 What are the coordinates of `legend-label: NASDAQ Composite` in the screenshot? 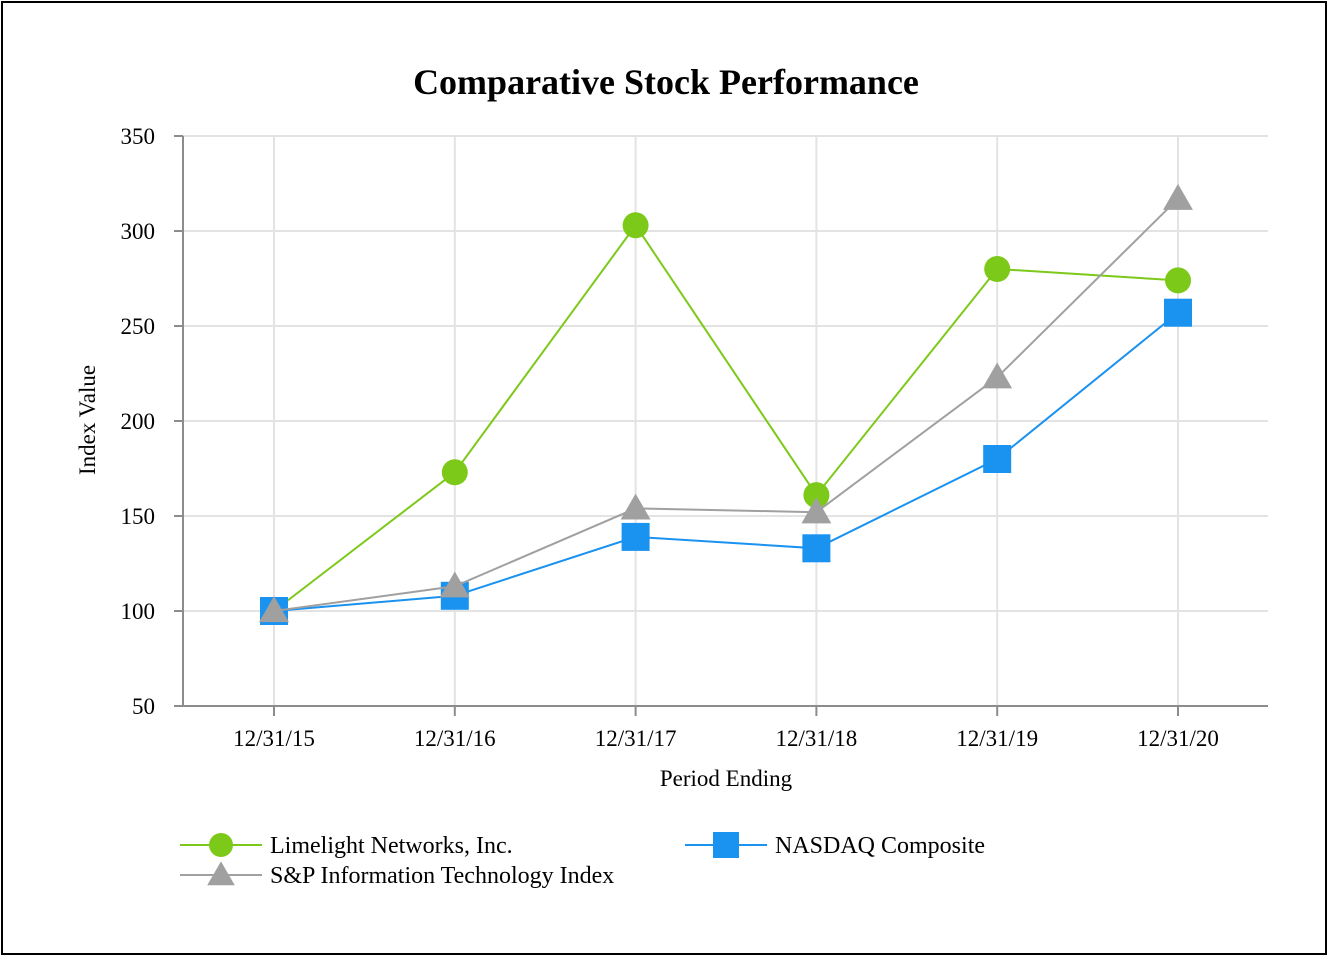 It's located at (880, 846).